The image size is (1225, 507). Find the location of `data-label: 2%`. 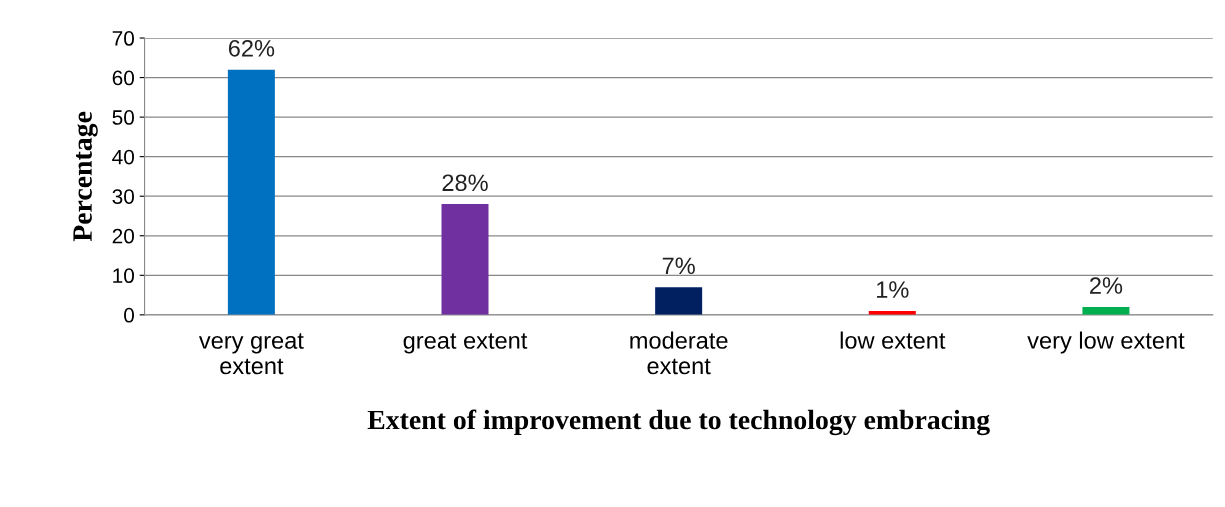

data-label: 2% is located at coordinates (1106, 285).